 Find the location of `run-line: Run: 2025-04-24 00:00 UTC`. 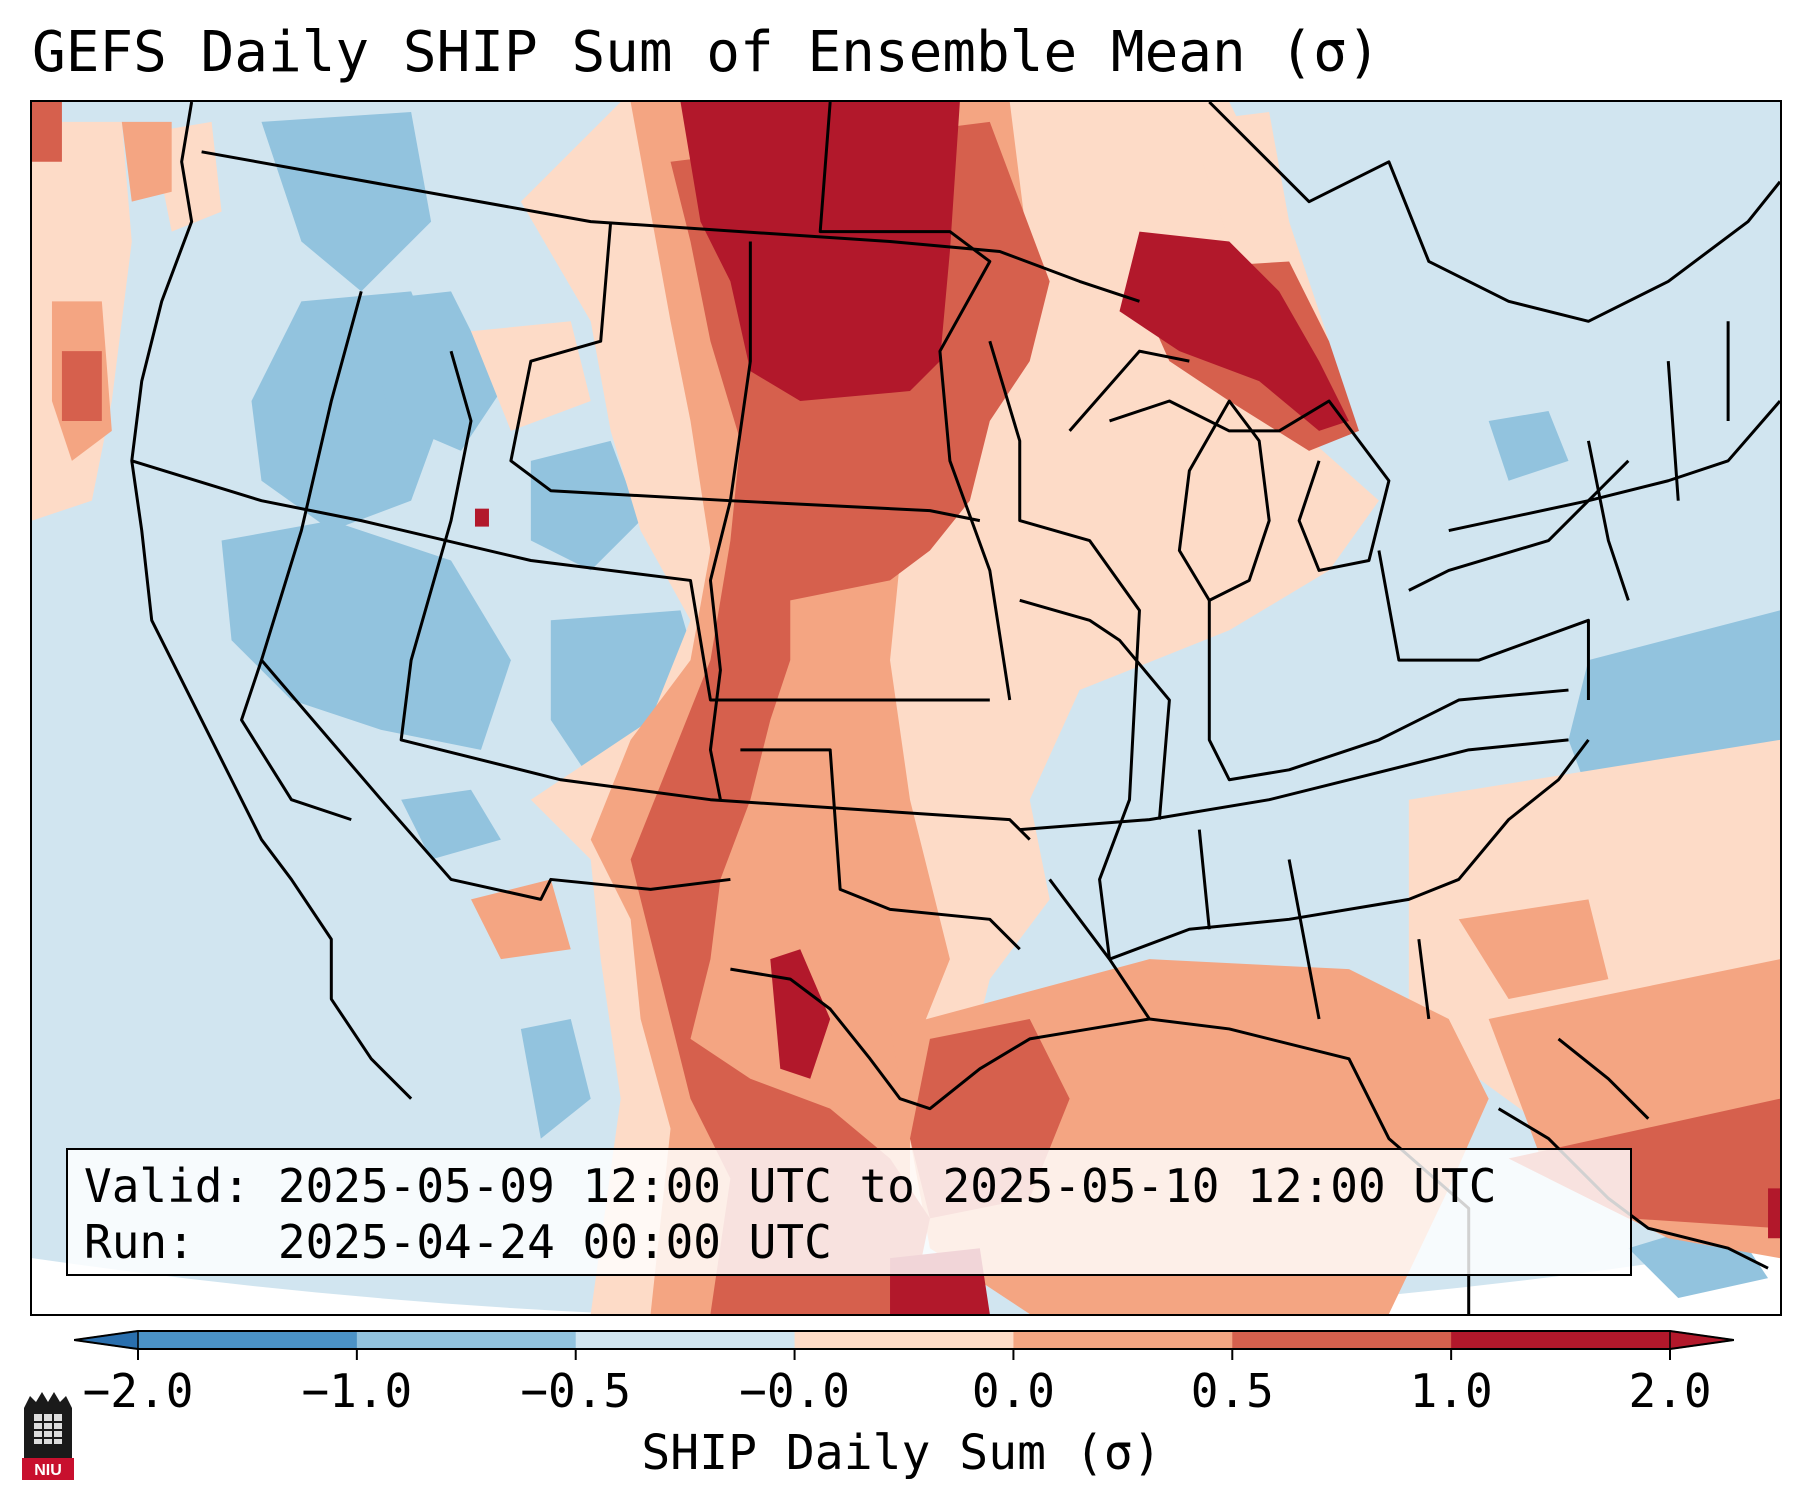

run-line: Run: 2025-04-24 00:00 UTC is located at coordinates (849, 1242).